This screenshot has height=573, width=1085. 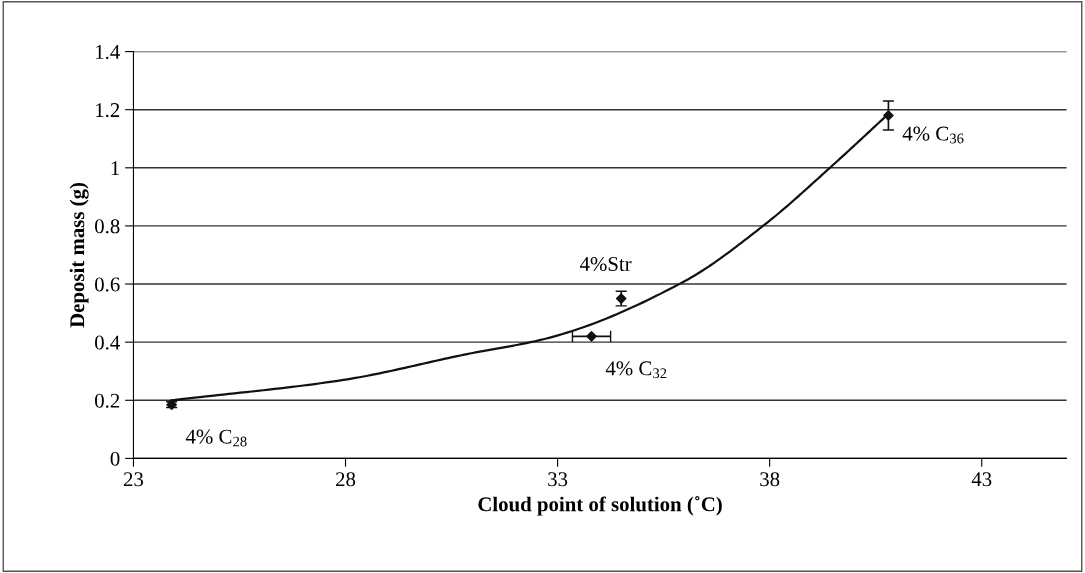 I want to click on annotation: 4% C$_{32}$, so click(x=636, y=370).